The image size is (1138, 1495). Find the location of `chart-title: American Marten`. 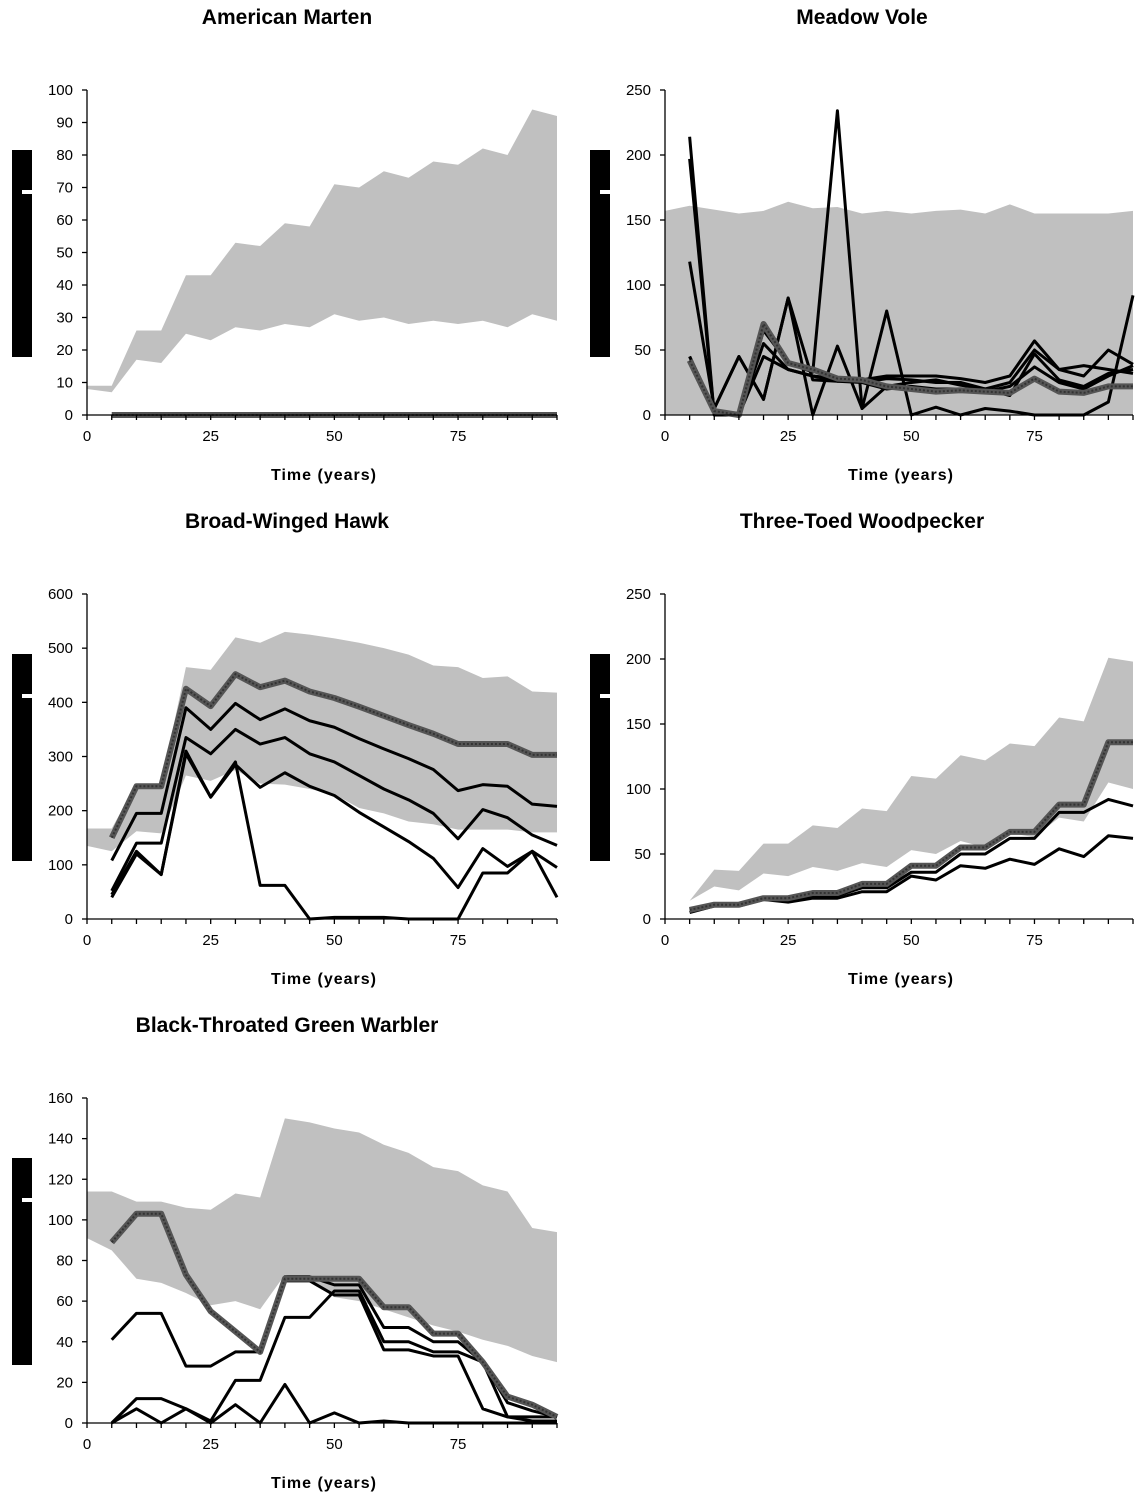

chart-title: American Marten is located at coordinates (287, 17).